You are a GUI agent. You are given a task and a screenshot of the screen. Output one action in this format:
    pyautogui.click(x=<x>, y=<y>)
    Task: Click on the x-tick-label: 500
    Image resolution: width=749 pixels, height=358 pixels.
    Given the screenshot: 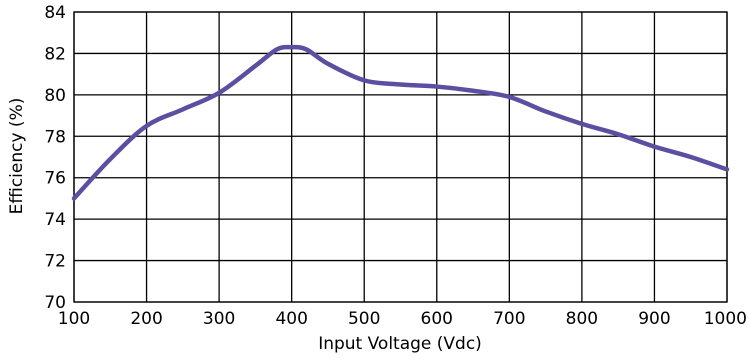 What is the action you would take?
    pyautogui.click(x=364, y=319)
    